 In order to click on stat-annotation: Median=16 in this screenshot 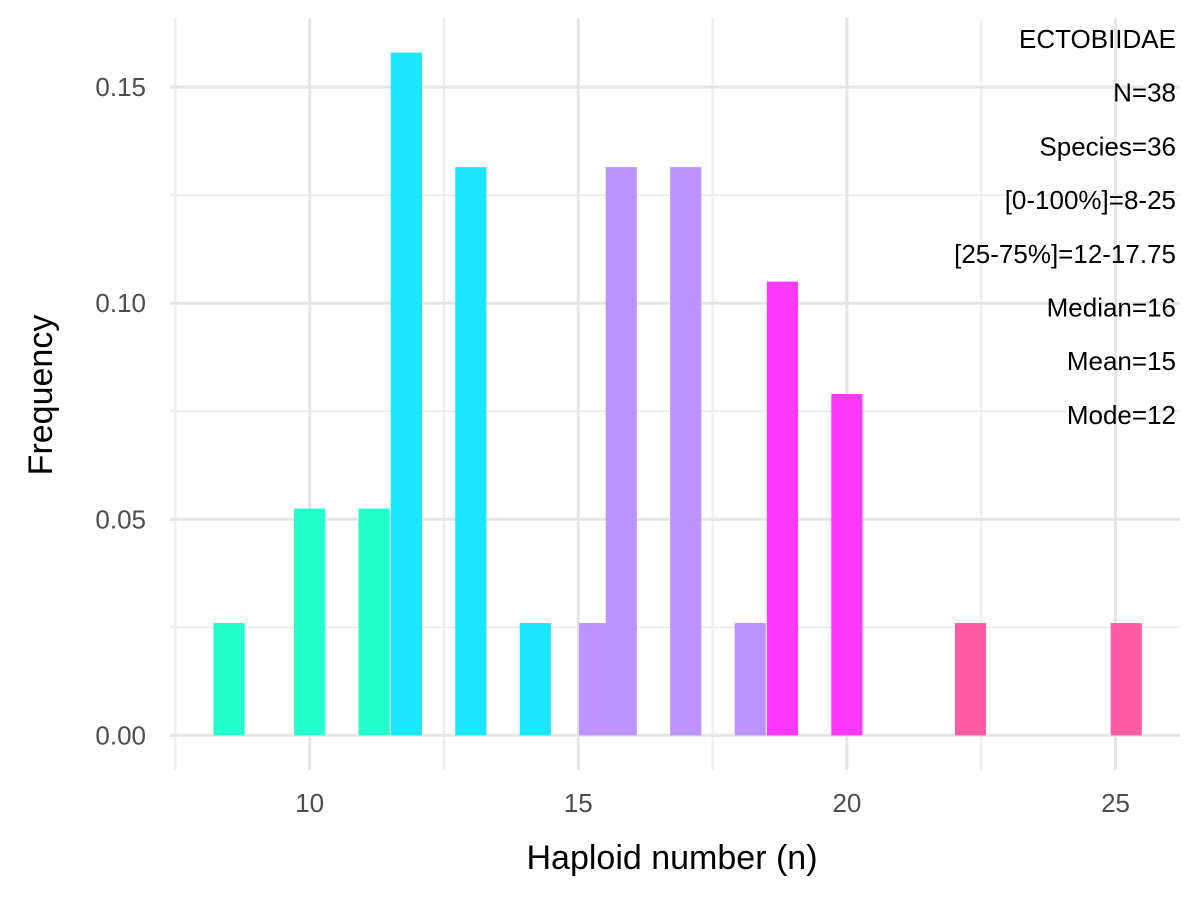, I will do `click(1111, 308)`.